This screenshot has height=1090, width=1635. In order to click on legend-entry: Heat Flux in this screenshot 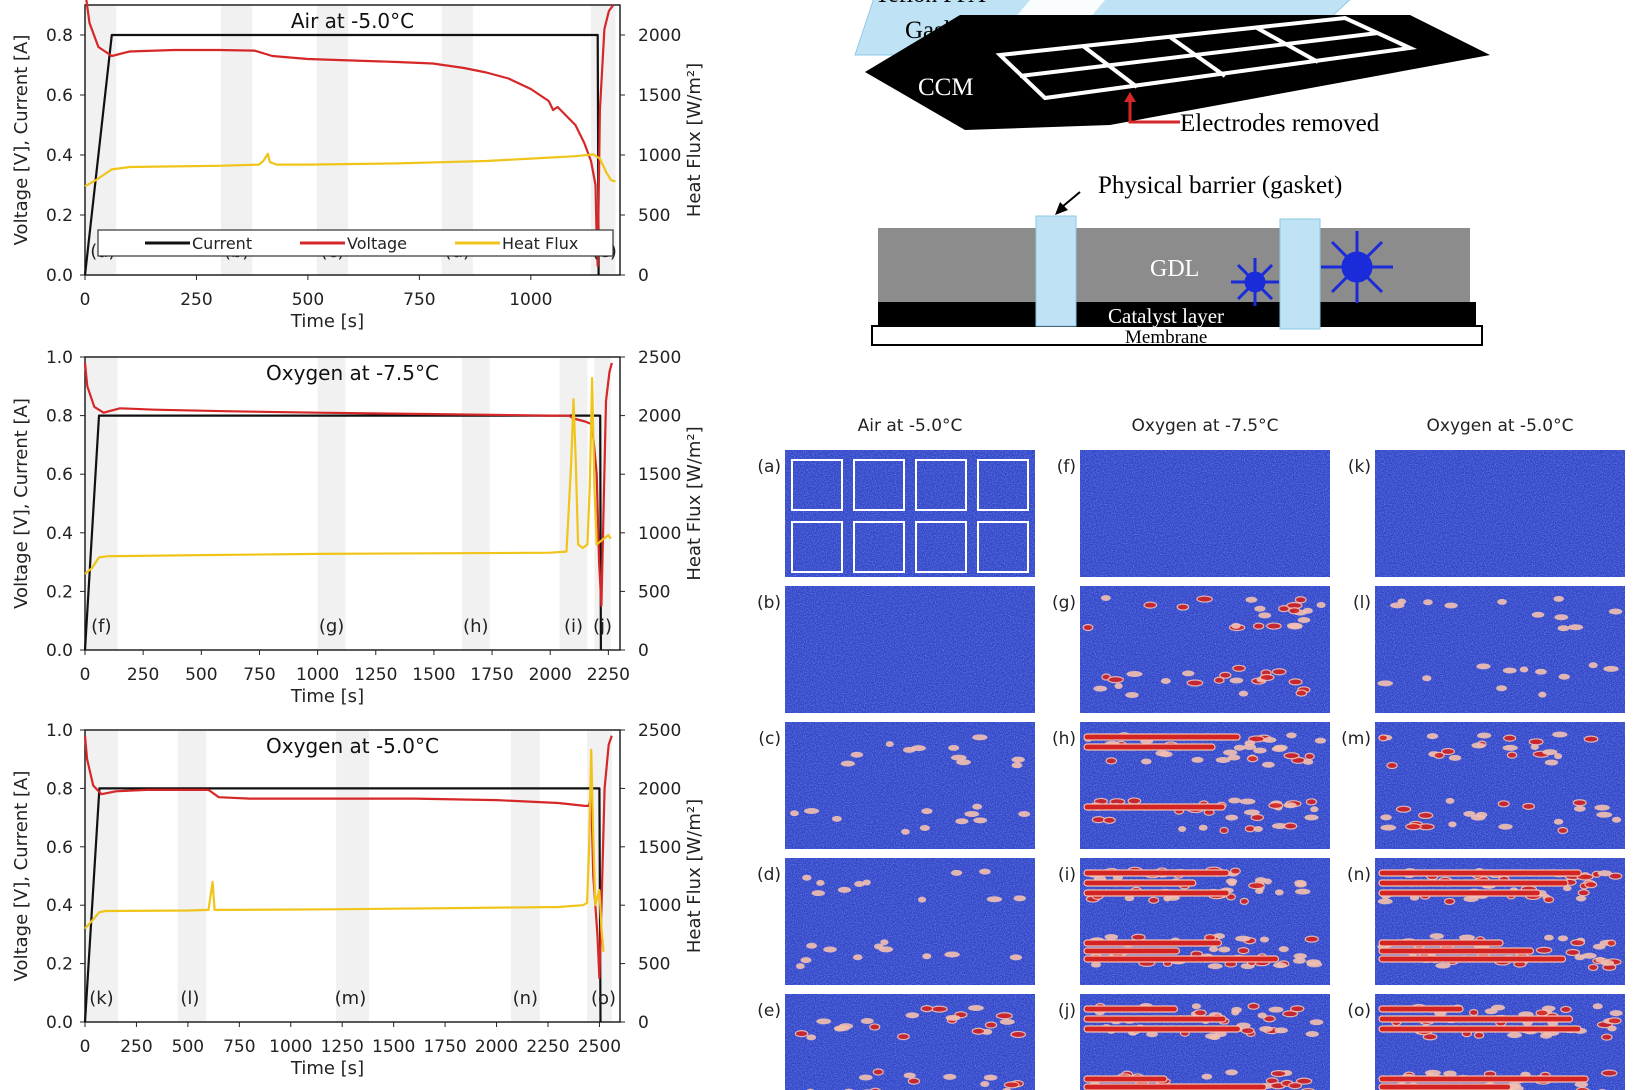, I will do `click(540, 243)`.